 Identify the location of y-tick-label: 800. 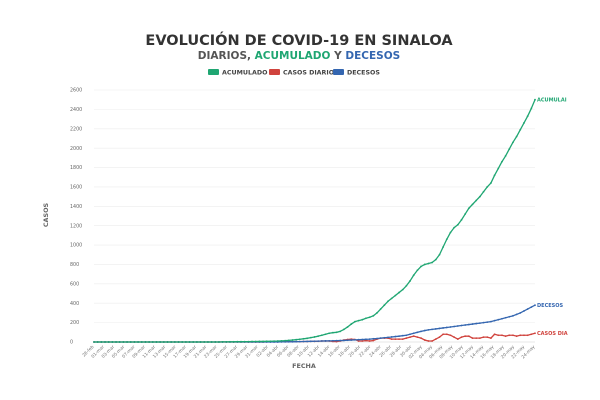
(74, 265).